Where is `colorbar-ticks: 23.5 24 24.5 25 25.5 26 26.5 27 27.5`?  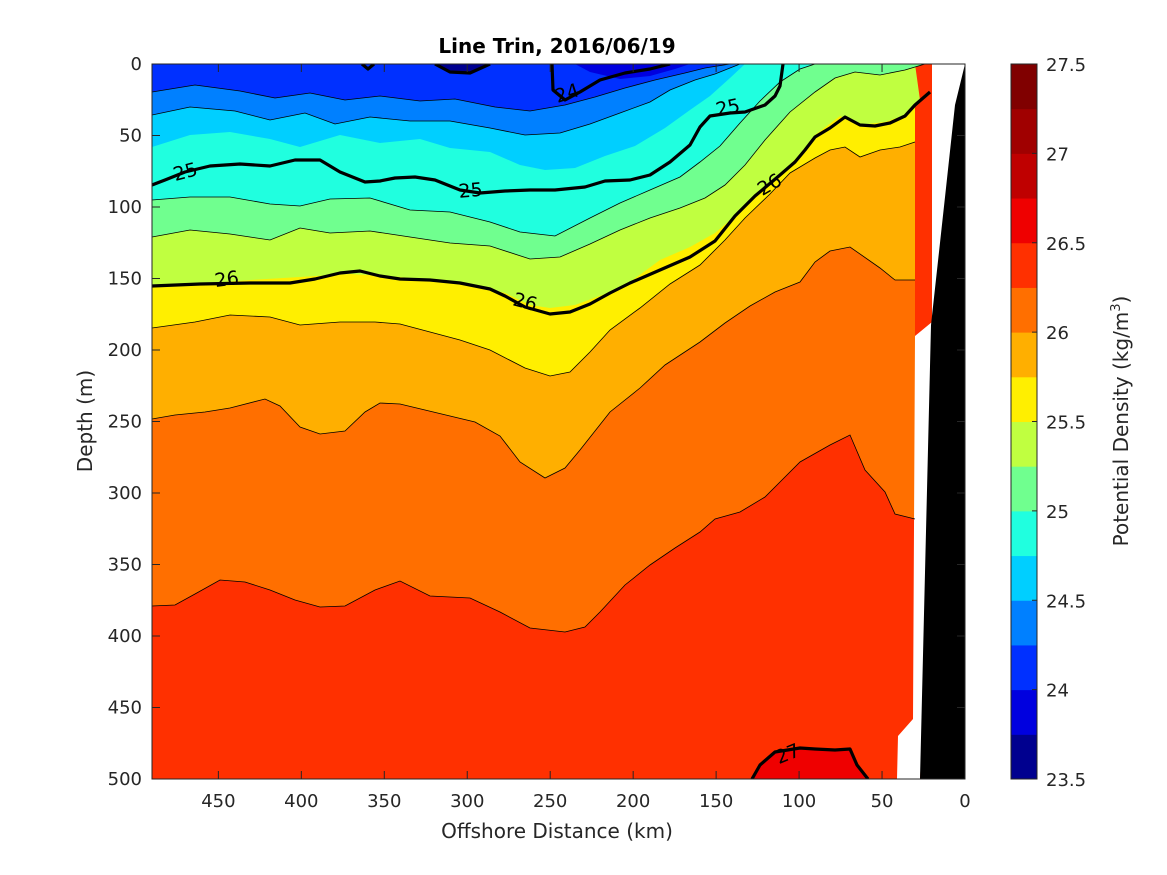
colorbar-ticks: 23.5 24 24.5 25 25.5 26 26.5 27 27.5 is located at coordinates (1059, 423).